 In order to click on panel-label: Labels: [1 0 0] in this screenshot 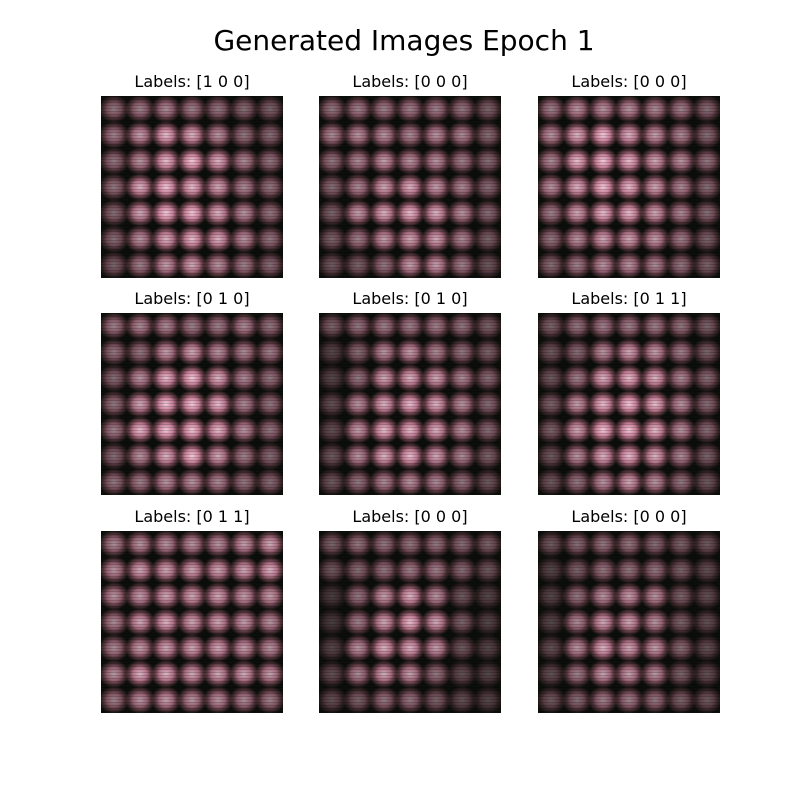, I will do `click(192, 81)`.